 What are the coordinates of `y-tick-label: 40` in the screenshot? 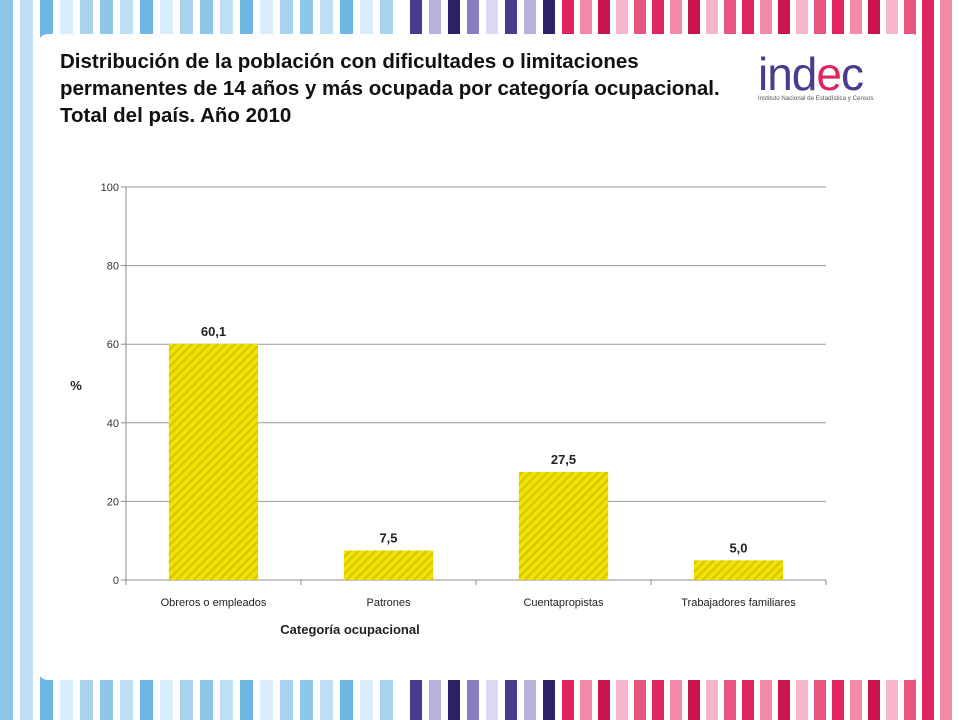 It's located at (113, 424).